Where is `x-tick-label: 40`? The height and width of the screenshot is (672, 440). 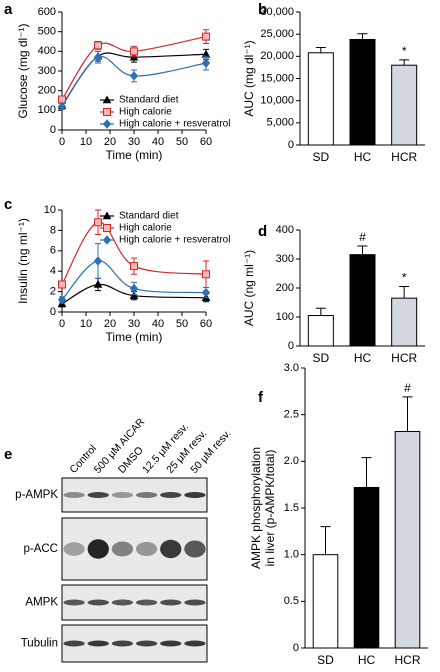
x-tick-label: 40 is located at coordinates (158, 324).